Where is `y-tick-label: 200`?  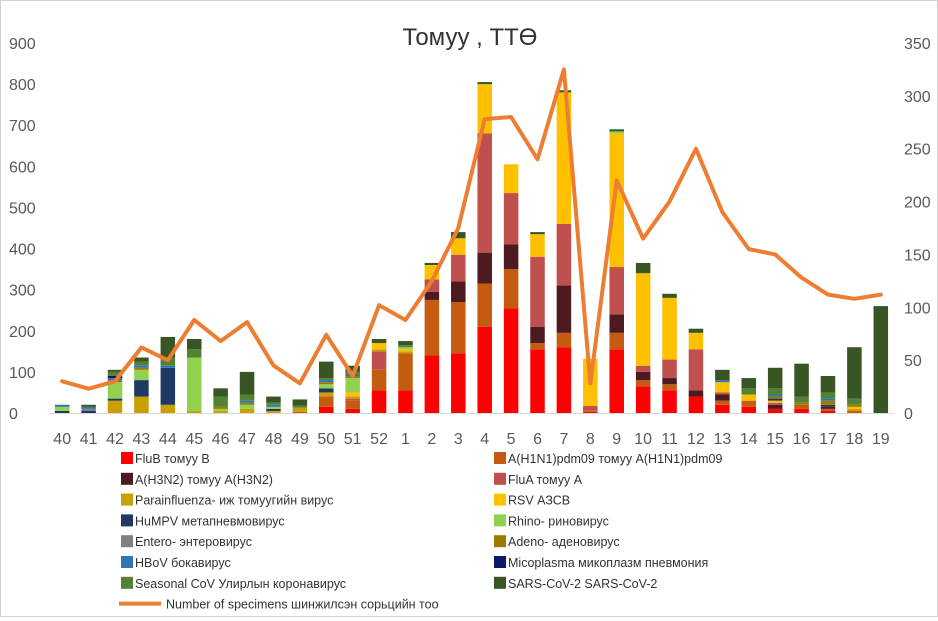
y-tick-label: 200 is located at coordinates (22, 332).